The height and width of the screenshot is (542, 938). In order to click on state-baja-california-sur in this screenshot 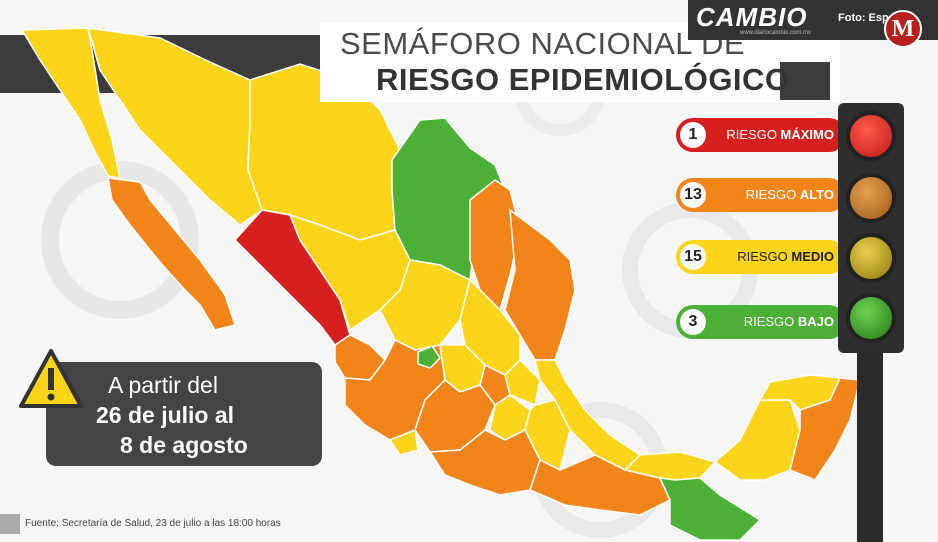, I will do `click(171, 254)`.